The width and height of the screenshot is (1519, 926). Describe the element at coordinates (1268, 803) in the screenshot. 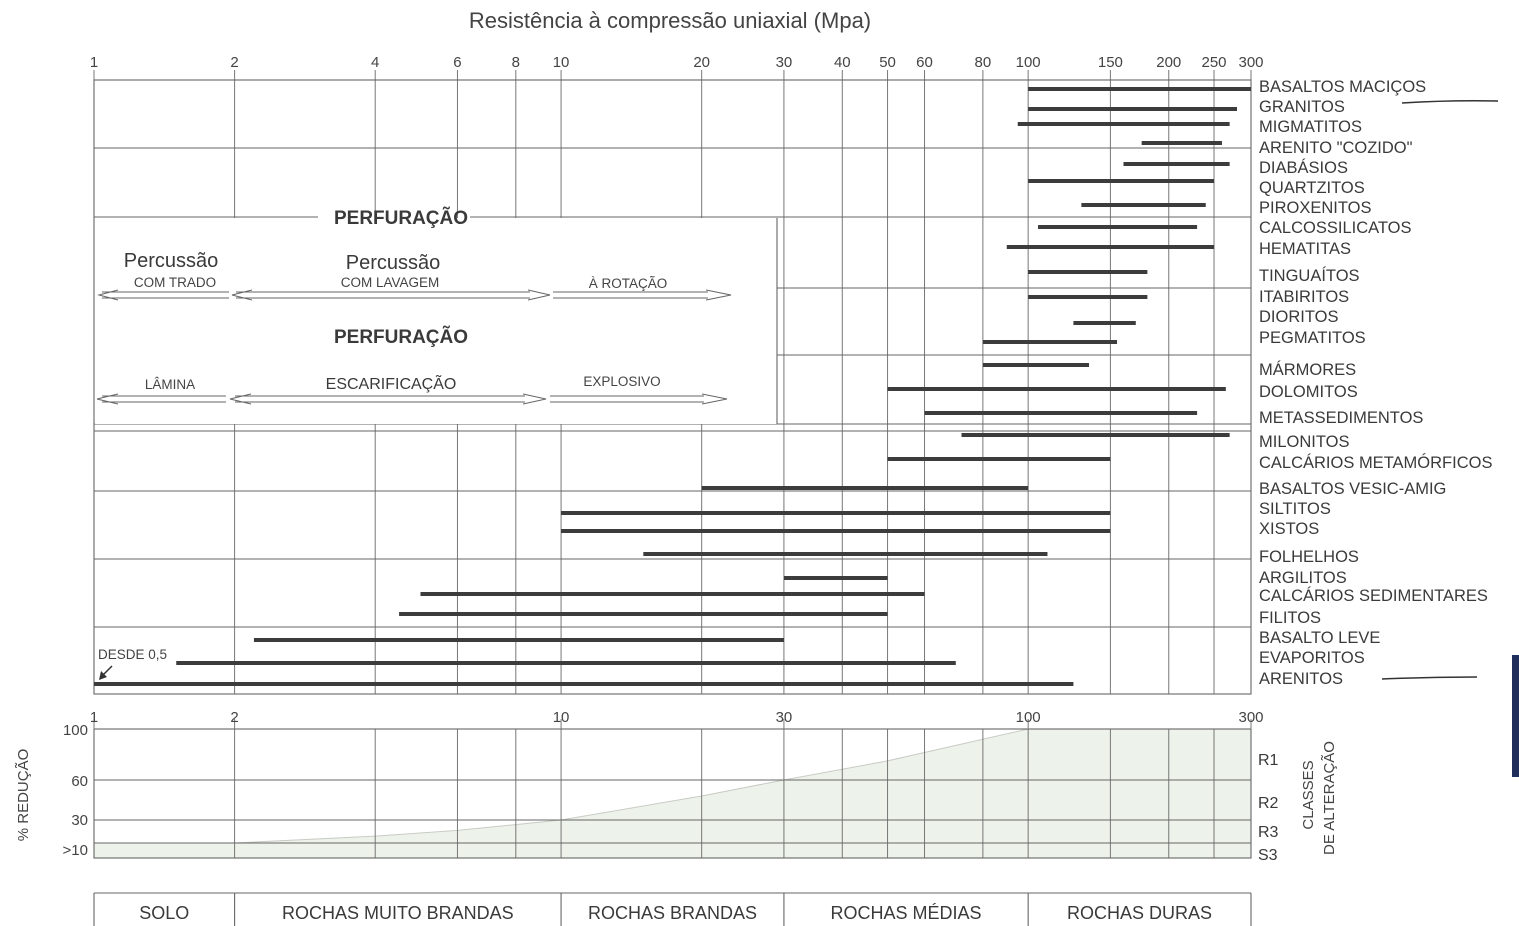

I see `class-r2: R2` at that location.